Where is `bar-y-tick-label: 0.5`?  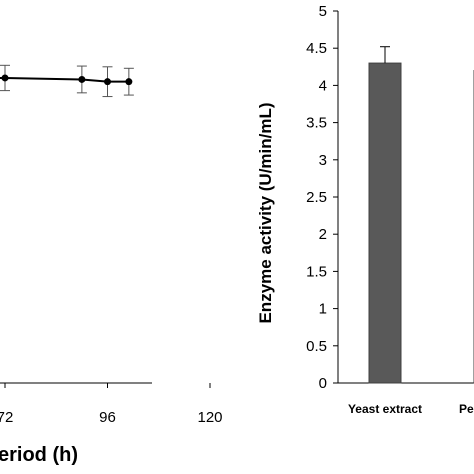 bar-y-tick-label: 0.5 is located at coordinates (316, 346).